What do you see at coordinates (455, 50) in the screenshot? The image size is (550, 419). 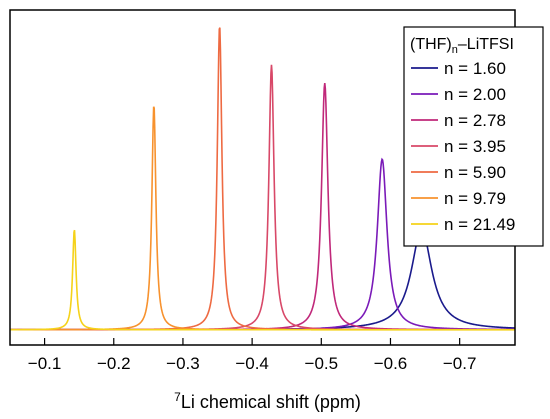 I see `legend-title-subscript: n` at bounding box center [455, 50].